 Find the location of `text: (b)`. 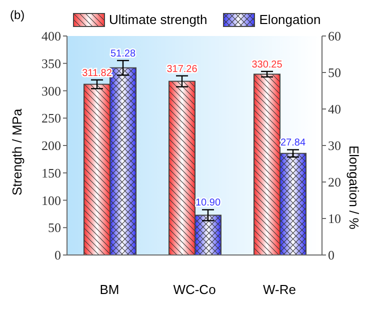

text: (b) is located at coordinates (17, 15).